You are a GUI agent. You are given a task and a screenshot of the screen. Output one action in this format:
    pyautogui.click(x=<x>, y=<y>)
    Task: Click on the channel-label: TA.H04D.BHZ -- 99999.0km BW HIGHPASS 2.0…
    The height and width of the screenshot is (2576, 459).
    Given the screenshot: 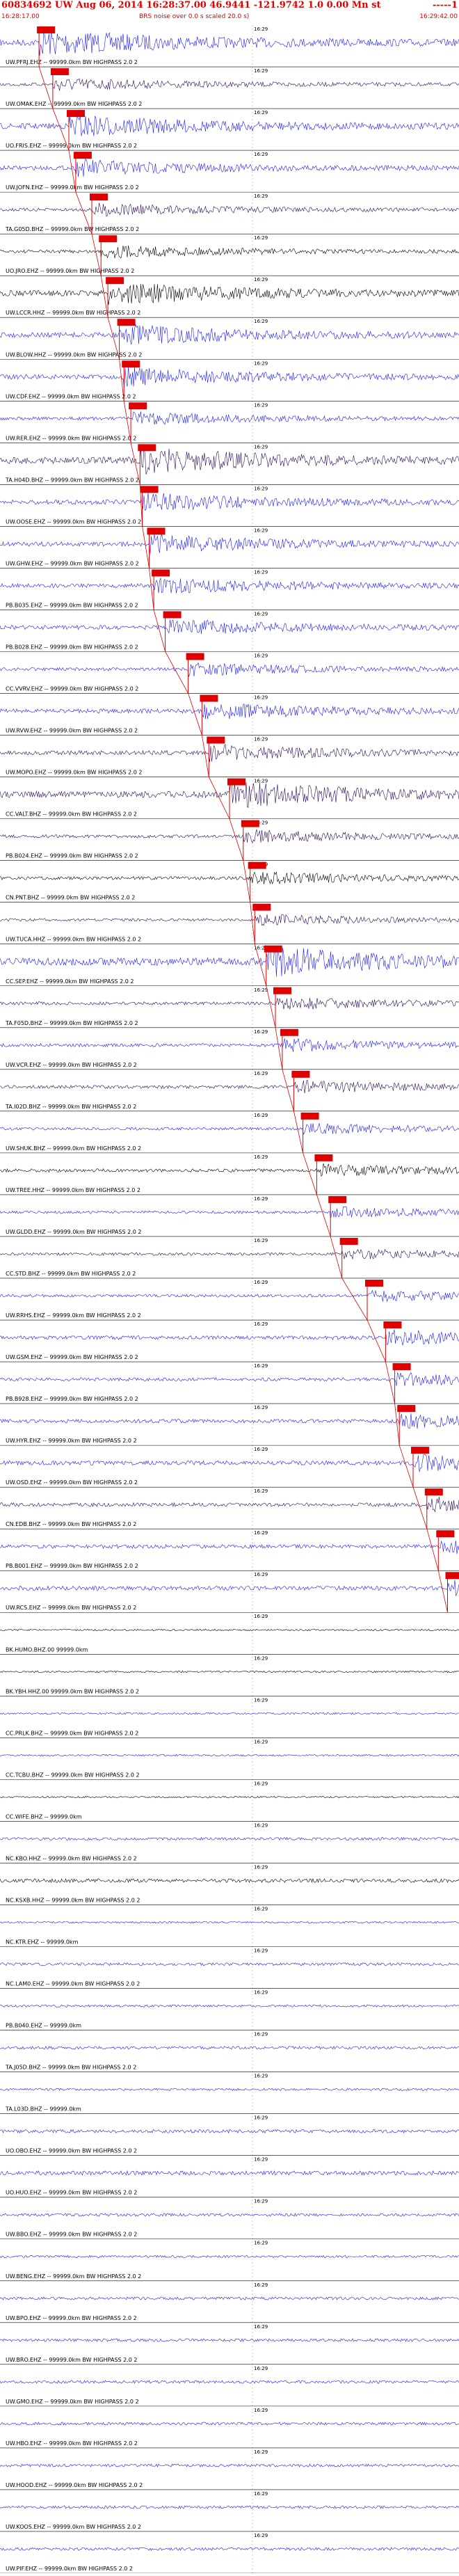 What is the action you would take?
    pyautogui.click(x=72, y=480)
    